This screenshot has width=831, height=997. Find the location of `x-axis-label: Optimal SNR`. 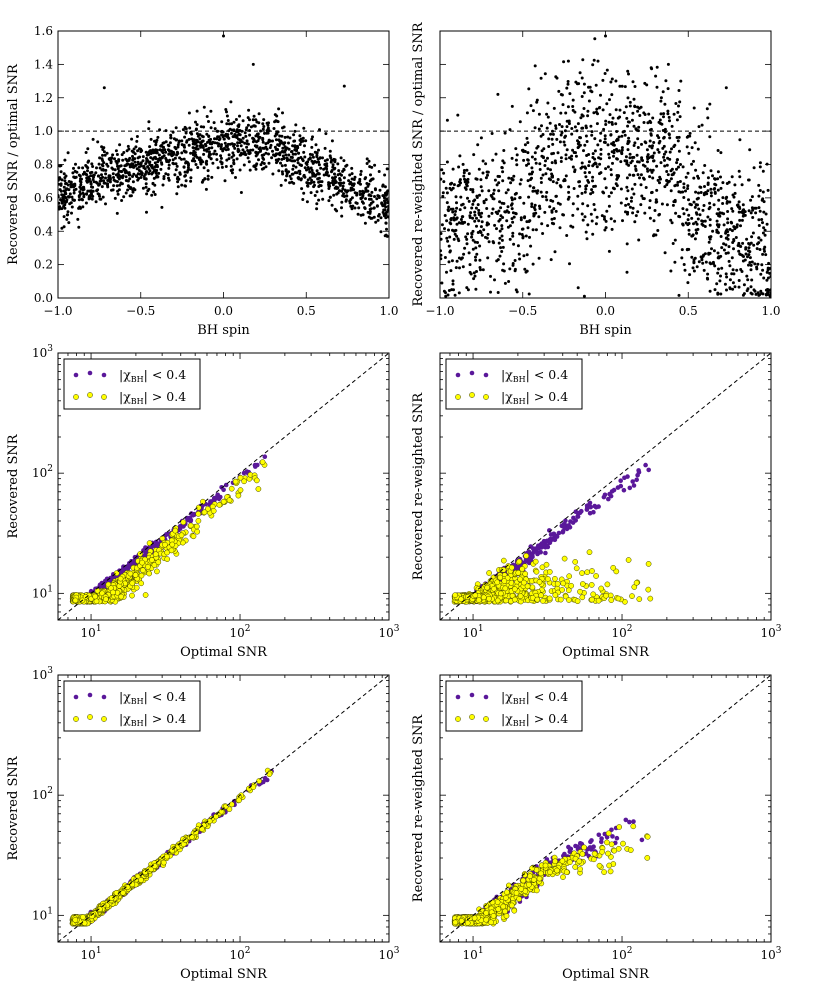

x-axis-label: Optimal SNR is located at coordinates (224, 652).